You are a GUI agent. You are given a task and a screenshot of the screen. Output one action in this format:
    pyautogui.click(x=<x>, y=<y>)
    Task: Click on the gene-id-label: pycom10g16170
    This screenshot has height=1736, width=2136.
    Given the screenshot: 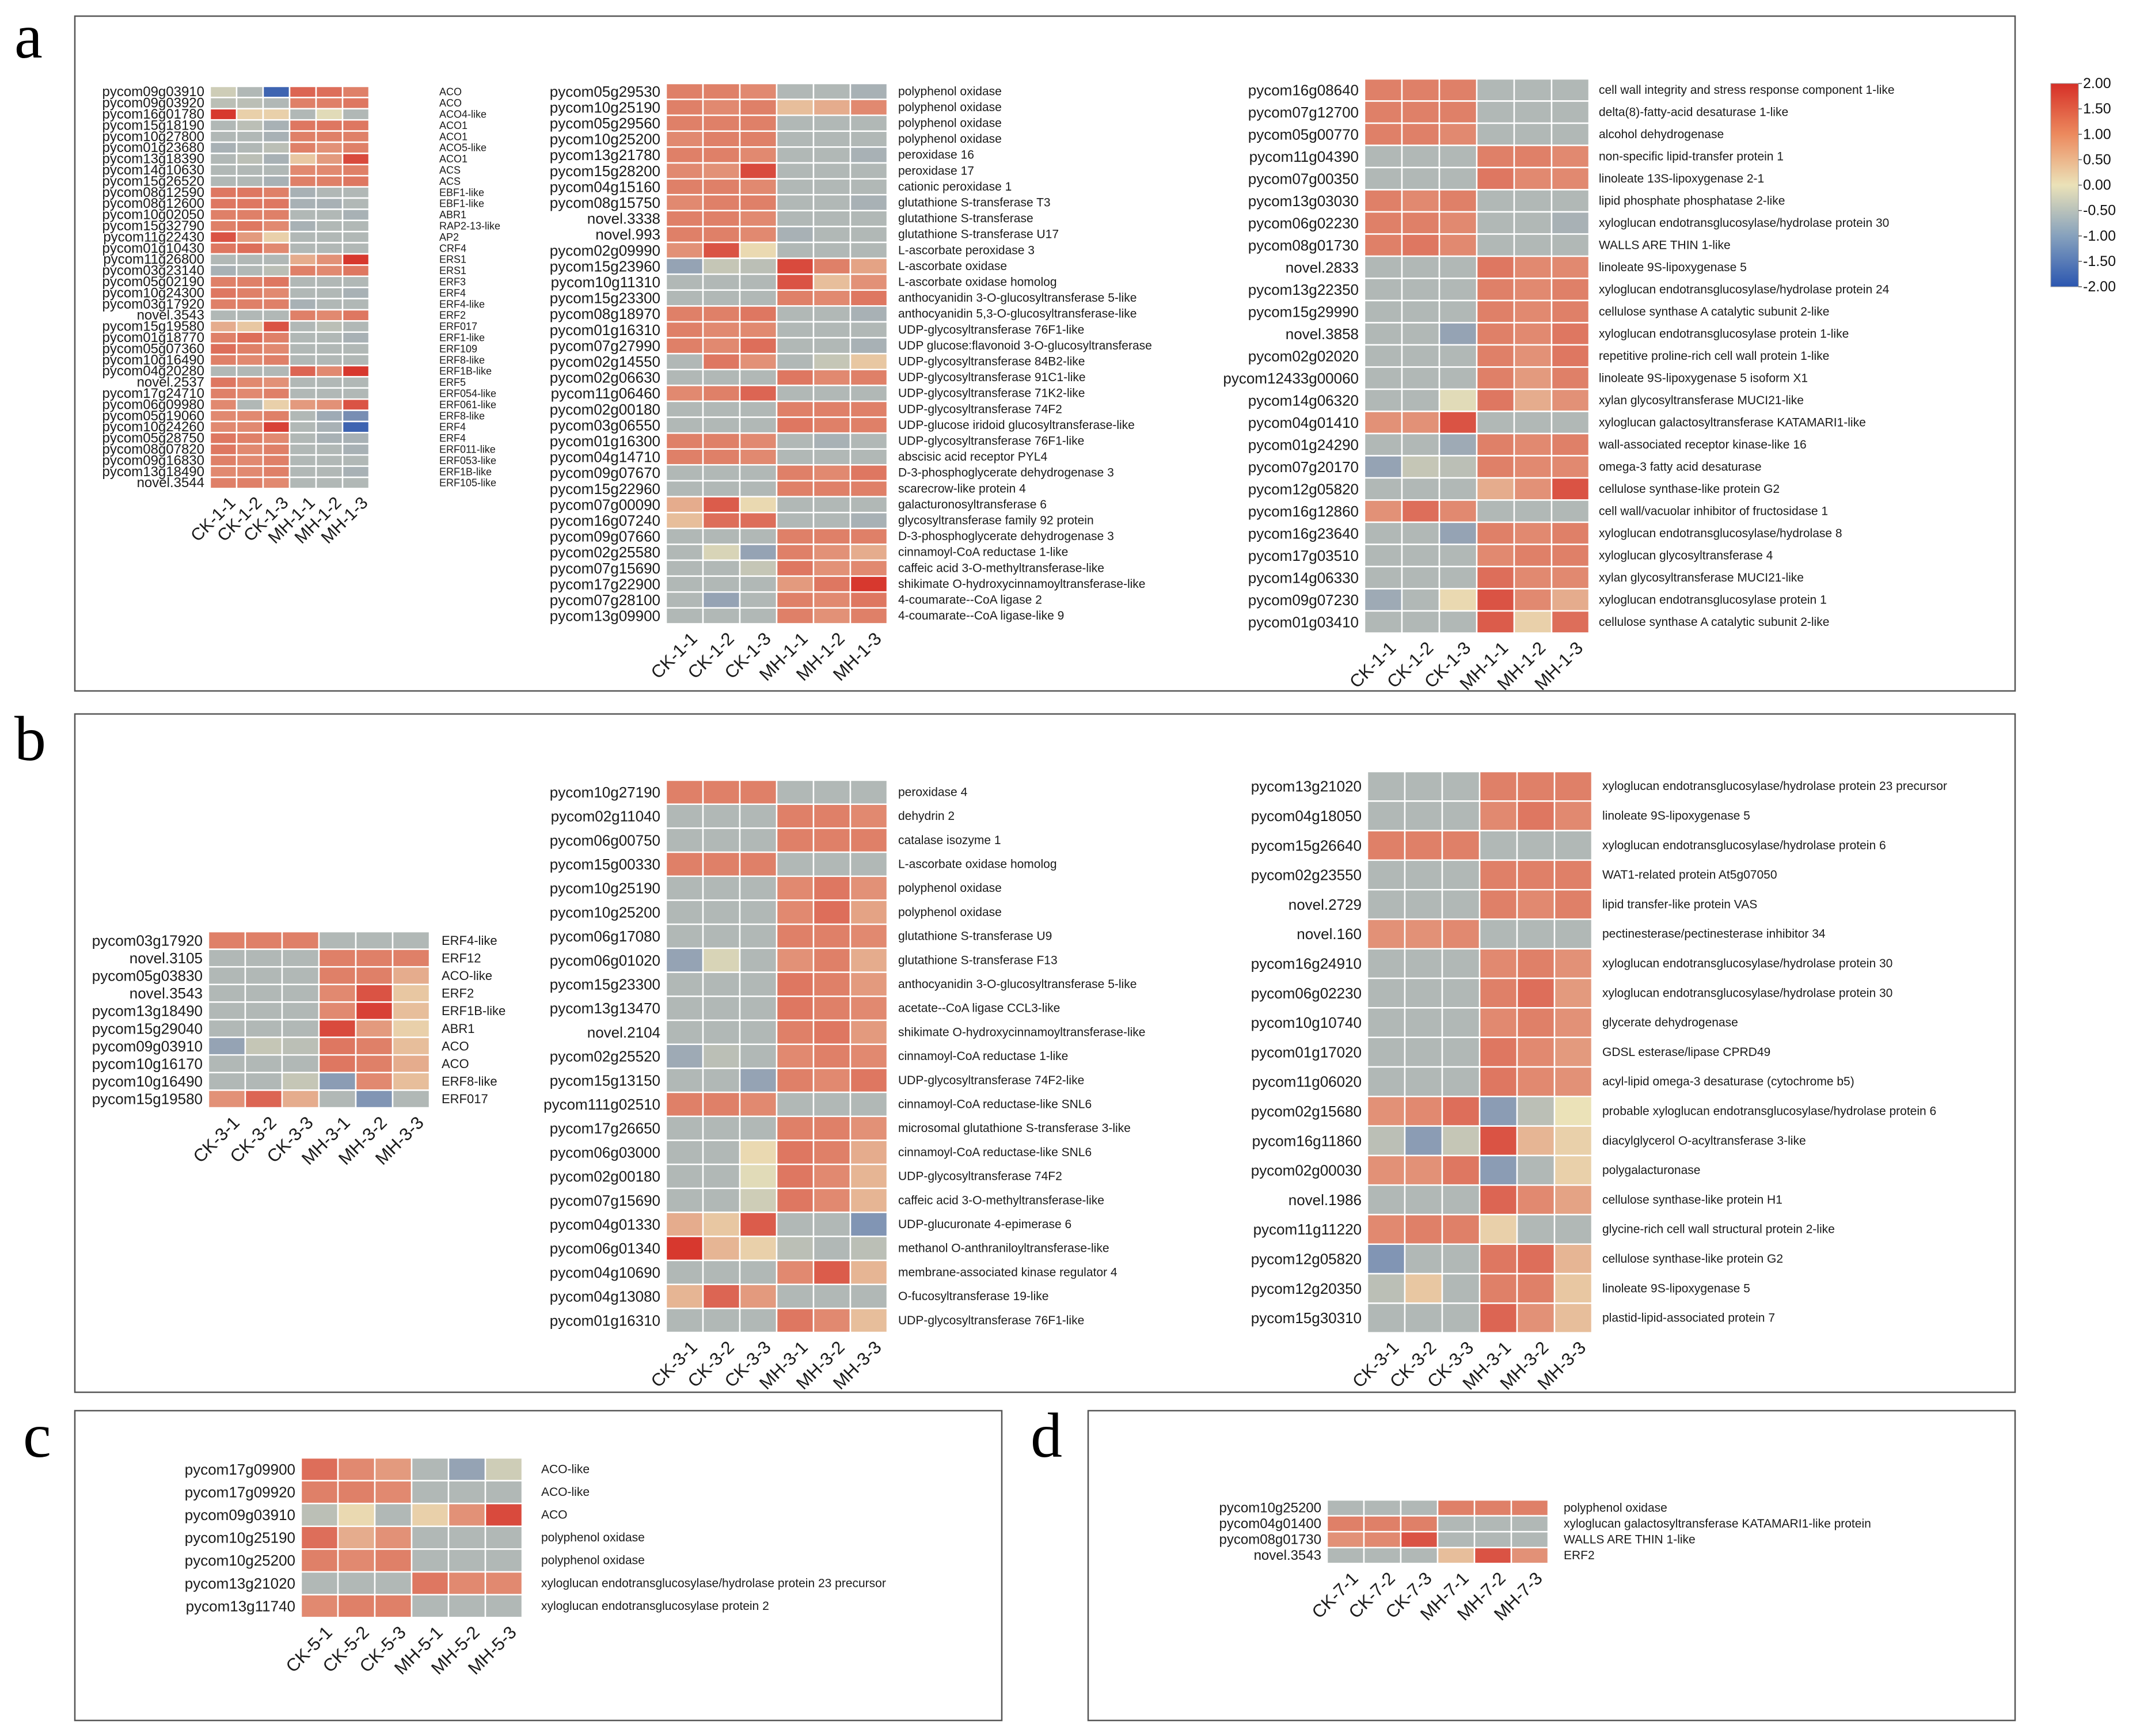 What is the action you would take?
    pyautogui.click(x=147, y=1064)
    